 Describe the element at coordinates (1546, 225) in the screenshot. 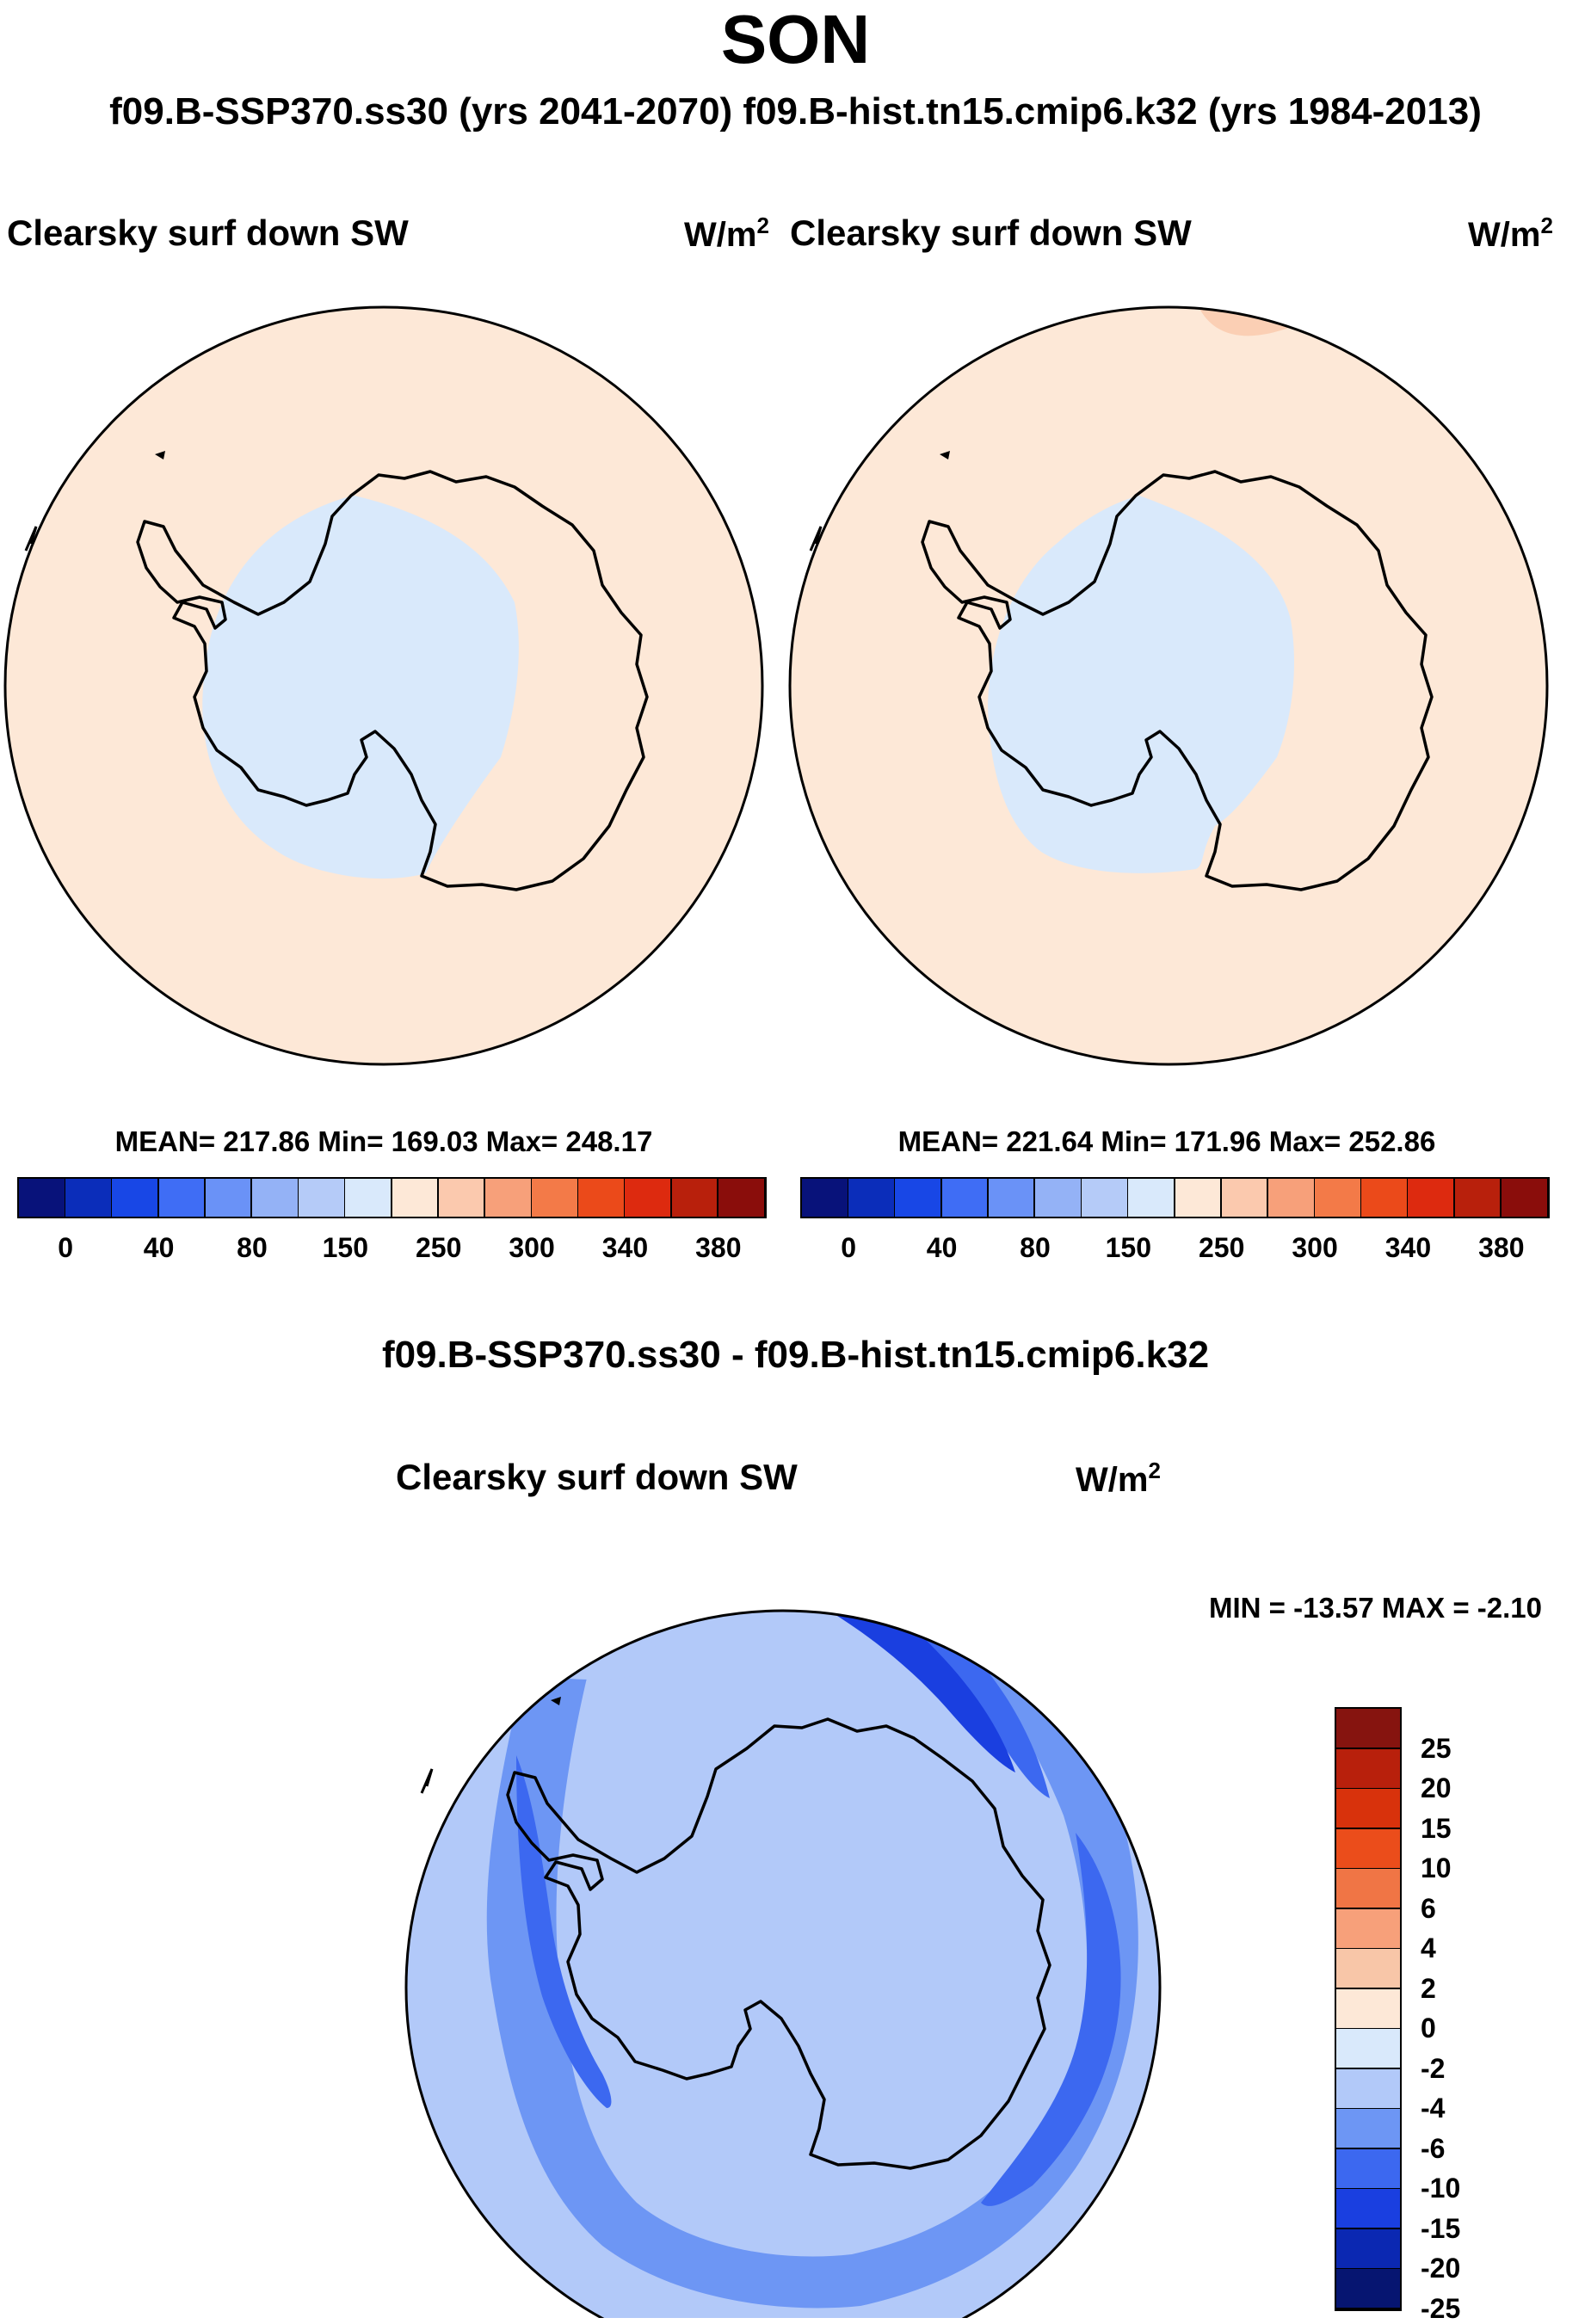

I see `right-units-exponent: 2` at that location.